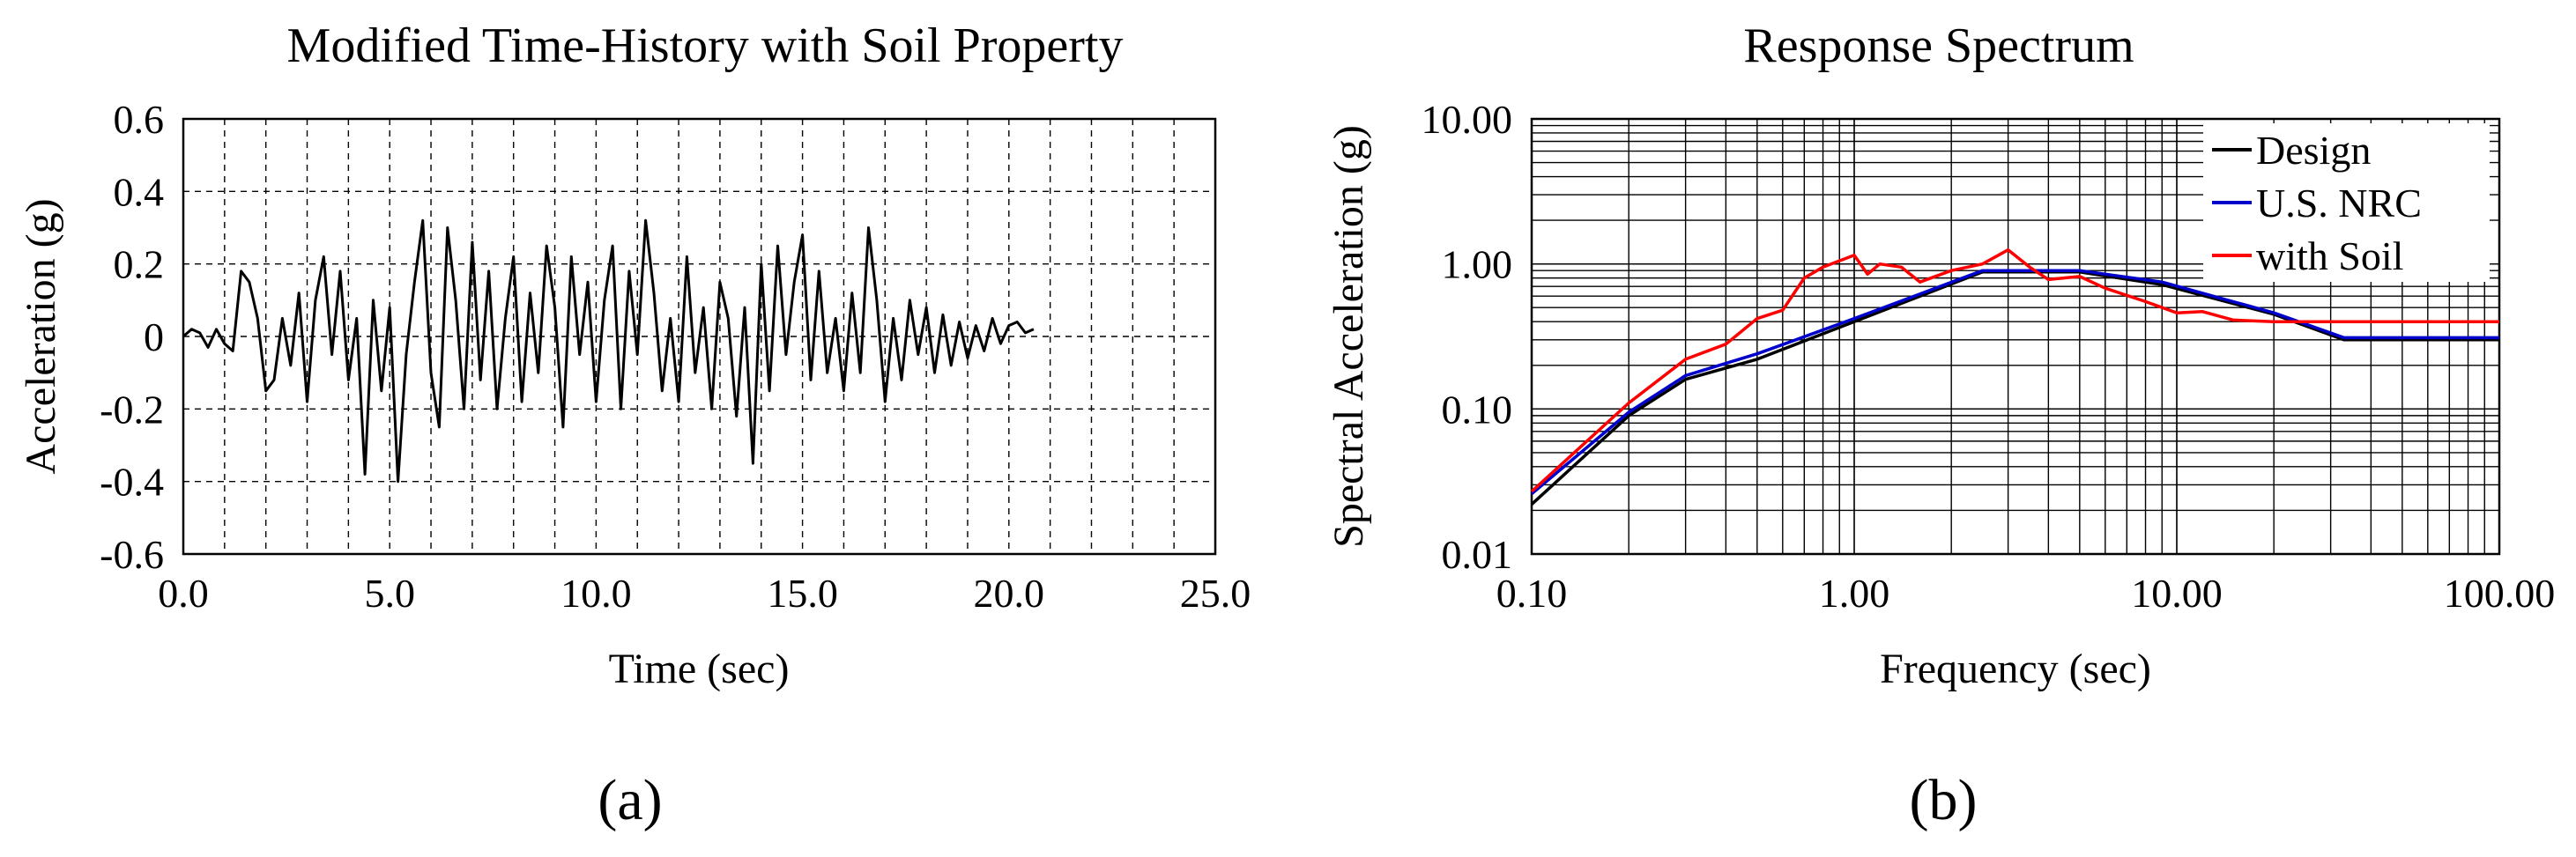 This screenshot has width=2576, height=857. Describe the element at coordinates (2026, 593) in the screenshot. I see `chart-b-x-ticks: 0.10 1.00 10.00 100.00` at that location.